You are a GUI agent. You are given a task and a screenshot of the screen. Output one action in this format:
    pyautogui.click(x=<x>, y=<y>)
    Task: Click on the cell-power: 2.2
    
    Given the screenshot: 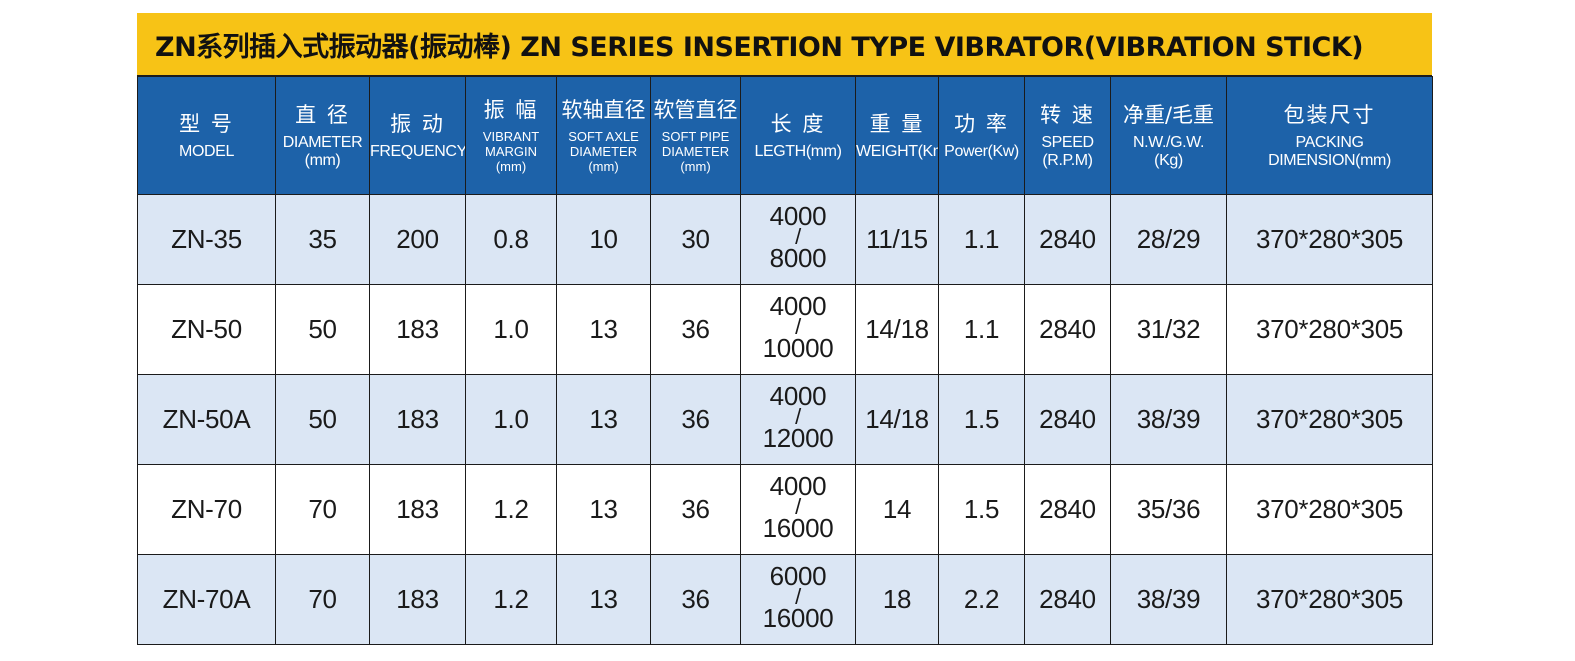 What is the action you would take?
    pyautogui.click(x=981, y=599)
    